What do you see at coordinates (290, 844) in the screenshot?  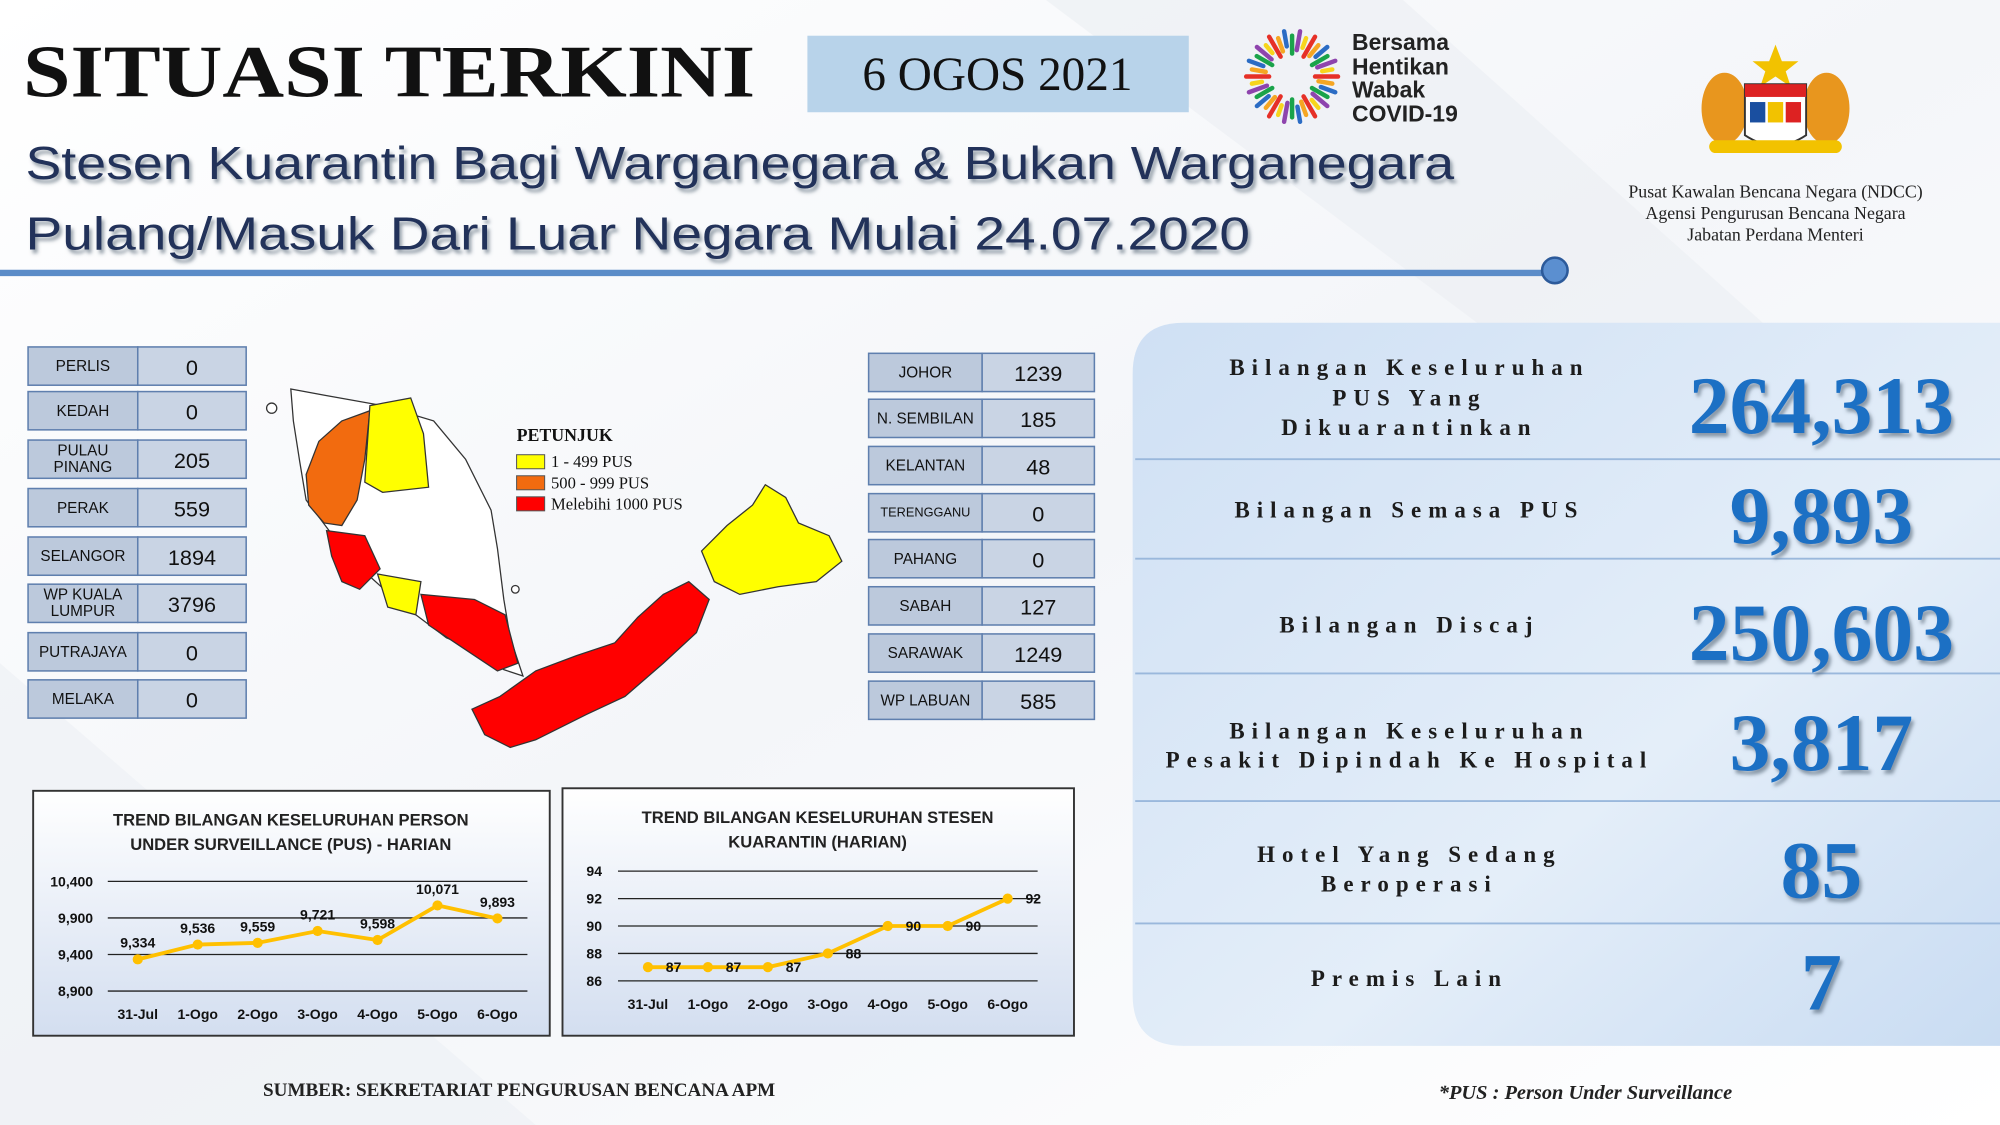 I see `chart-title: UNDER SURVEILLANCE (PUS) - HARIAN` at bounding box center [290, 844].